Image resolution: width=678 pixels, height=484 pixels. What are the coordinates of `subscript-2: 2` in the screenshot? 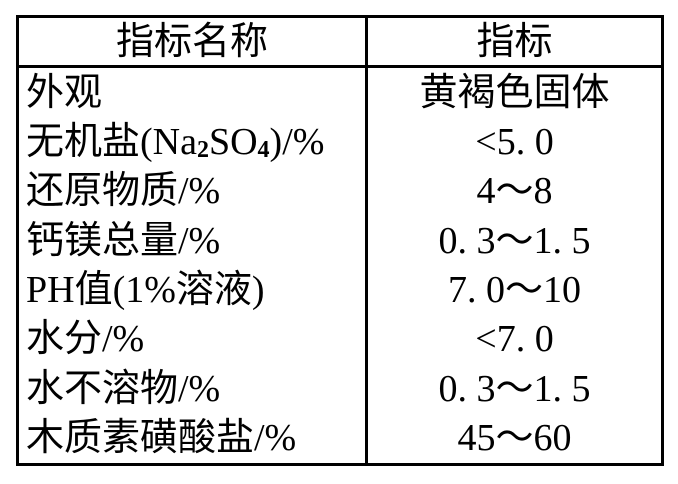 It's located at (202, 150).